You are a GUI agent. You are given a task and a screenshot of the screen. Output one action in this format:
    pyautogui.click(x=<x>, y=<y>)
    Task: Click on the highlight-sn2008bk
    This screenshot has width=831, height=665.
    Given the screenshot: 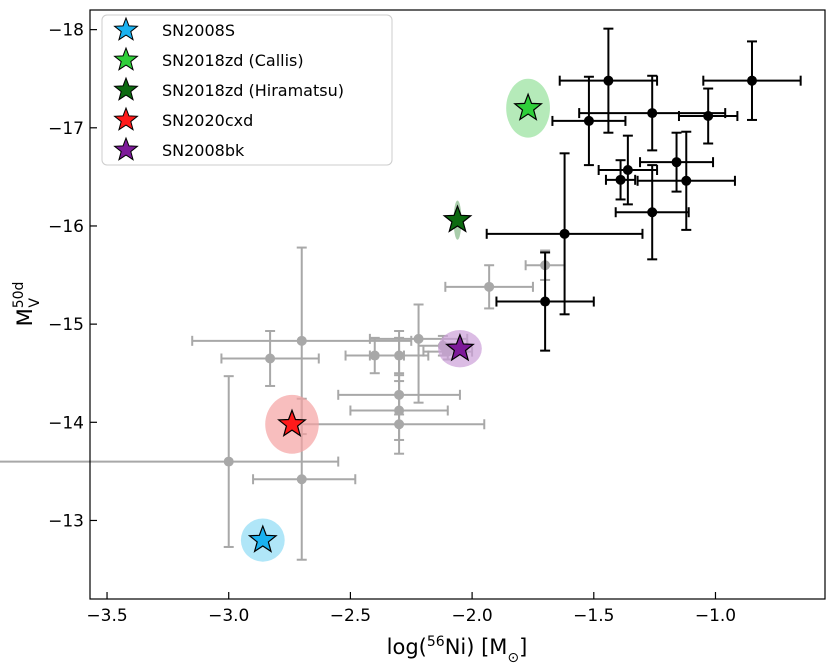 What is the action you would take?
    pyautogui.click(x=460, y=349)
    